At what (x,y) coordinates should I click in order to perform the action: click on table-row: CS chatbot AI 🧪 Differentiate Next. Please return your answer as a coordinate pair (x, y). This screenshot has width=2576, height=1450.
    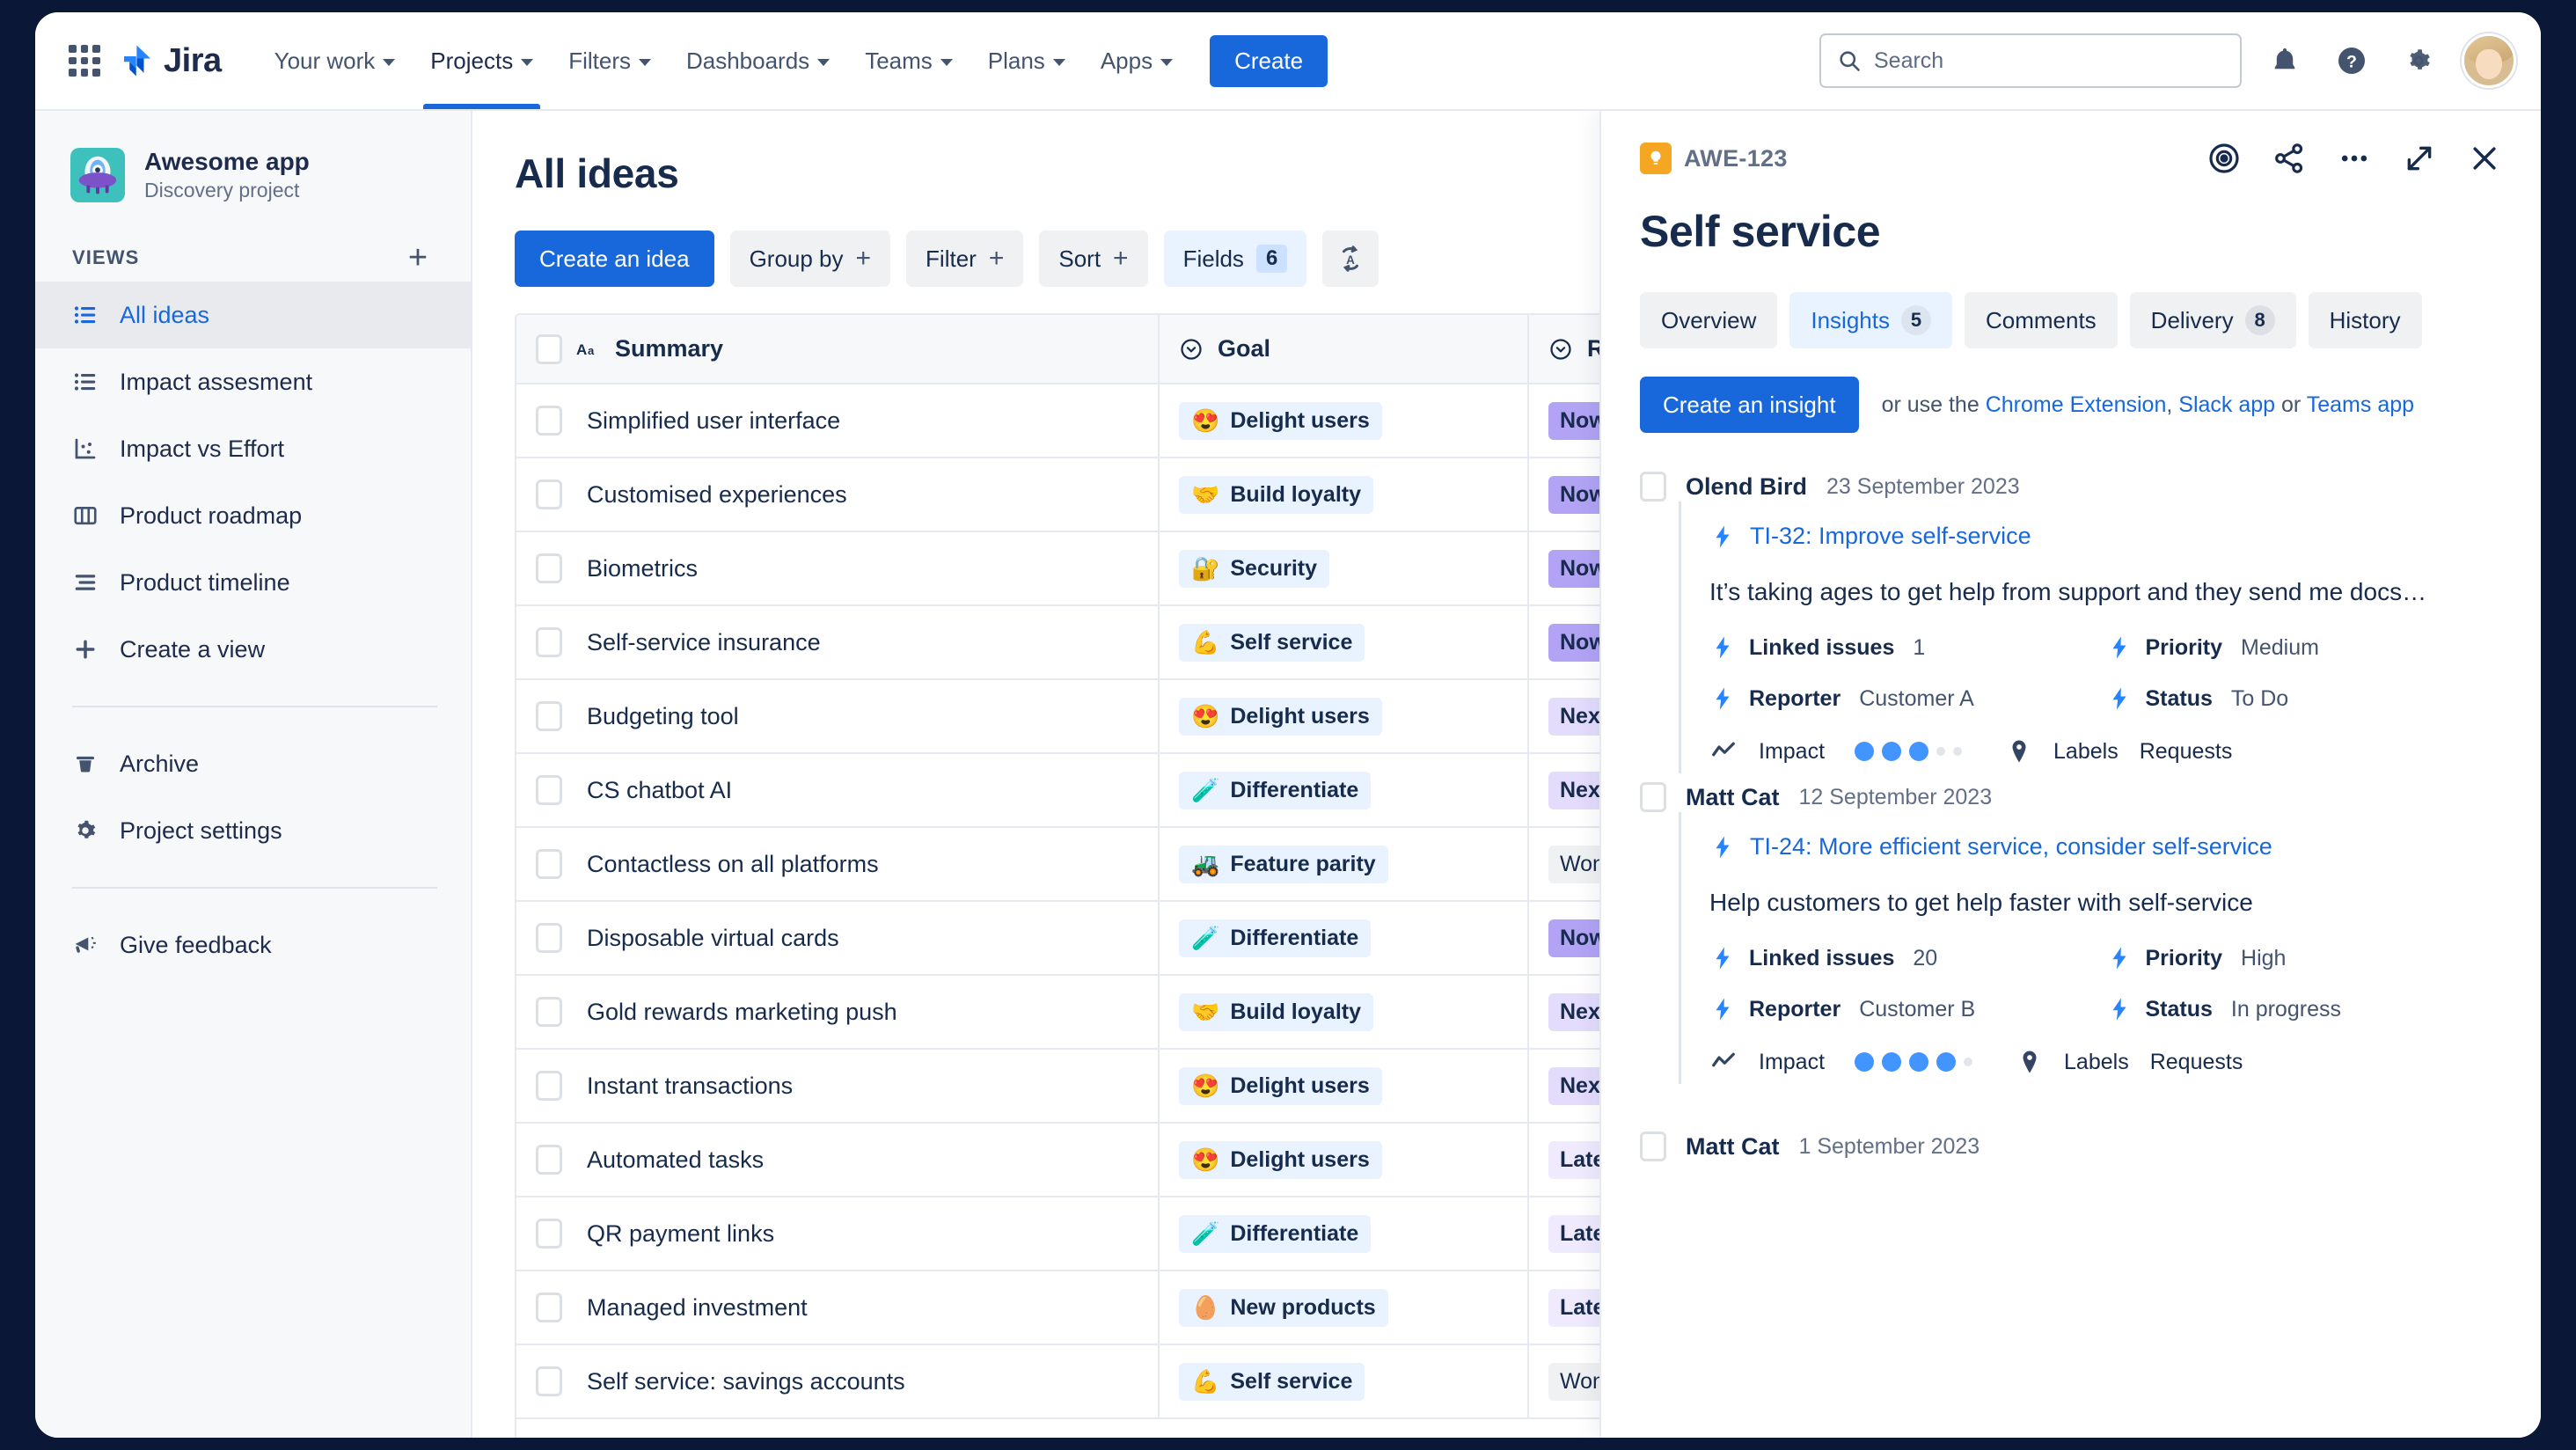
    Looking at the image, I should click on (1057, 790).